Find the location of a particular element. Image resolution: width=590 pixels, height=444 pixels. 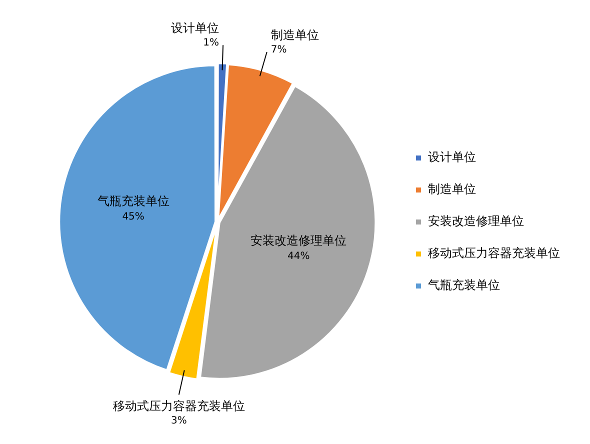

slice-label: 制造单位 is located at coordinates (294, 35).